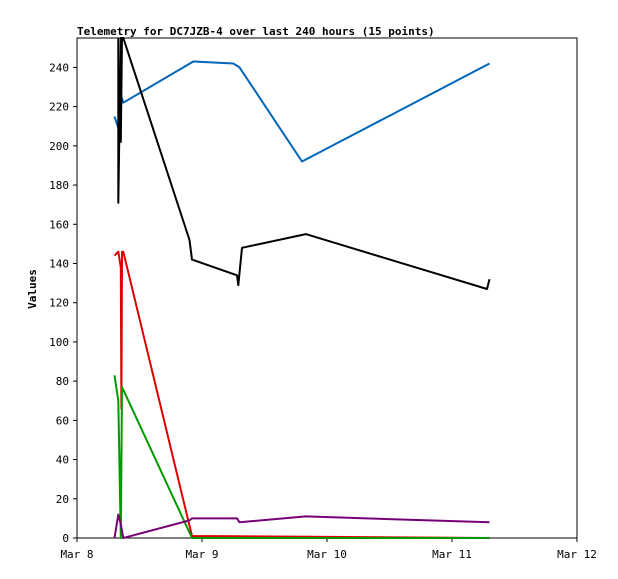 The width and height of the screenshot is (618, 579). I want to click on y-tick-label: 20, so click(62, 499).